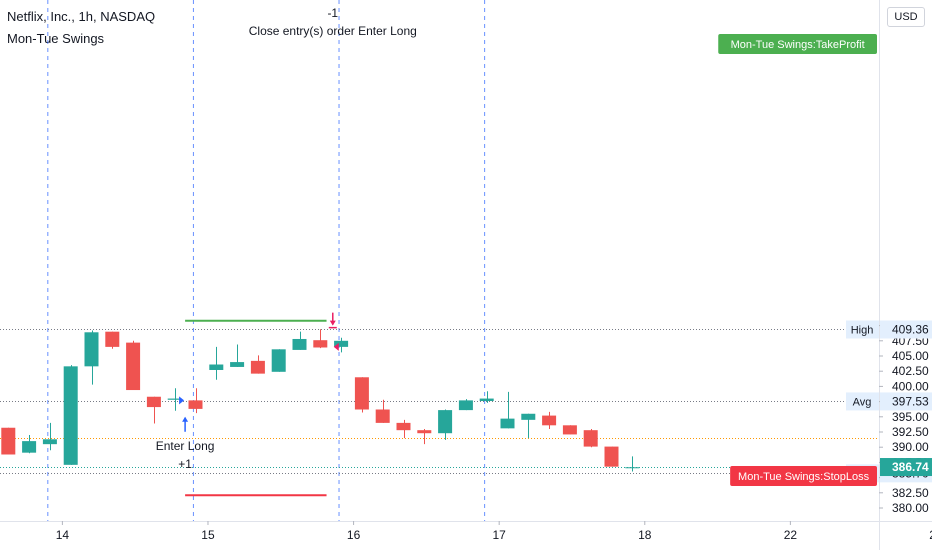 Image resolution: width=932 pixels, height=550 pixels. What do you see at coordinates (930, 535) in the screenshot?
I see `x-tick-label: 23` at bounding box center [930, 535].